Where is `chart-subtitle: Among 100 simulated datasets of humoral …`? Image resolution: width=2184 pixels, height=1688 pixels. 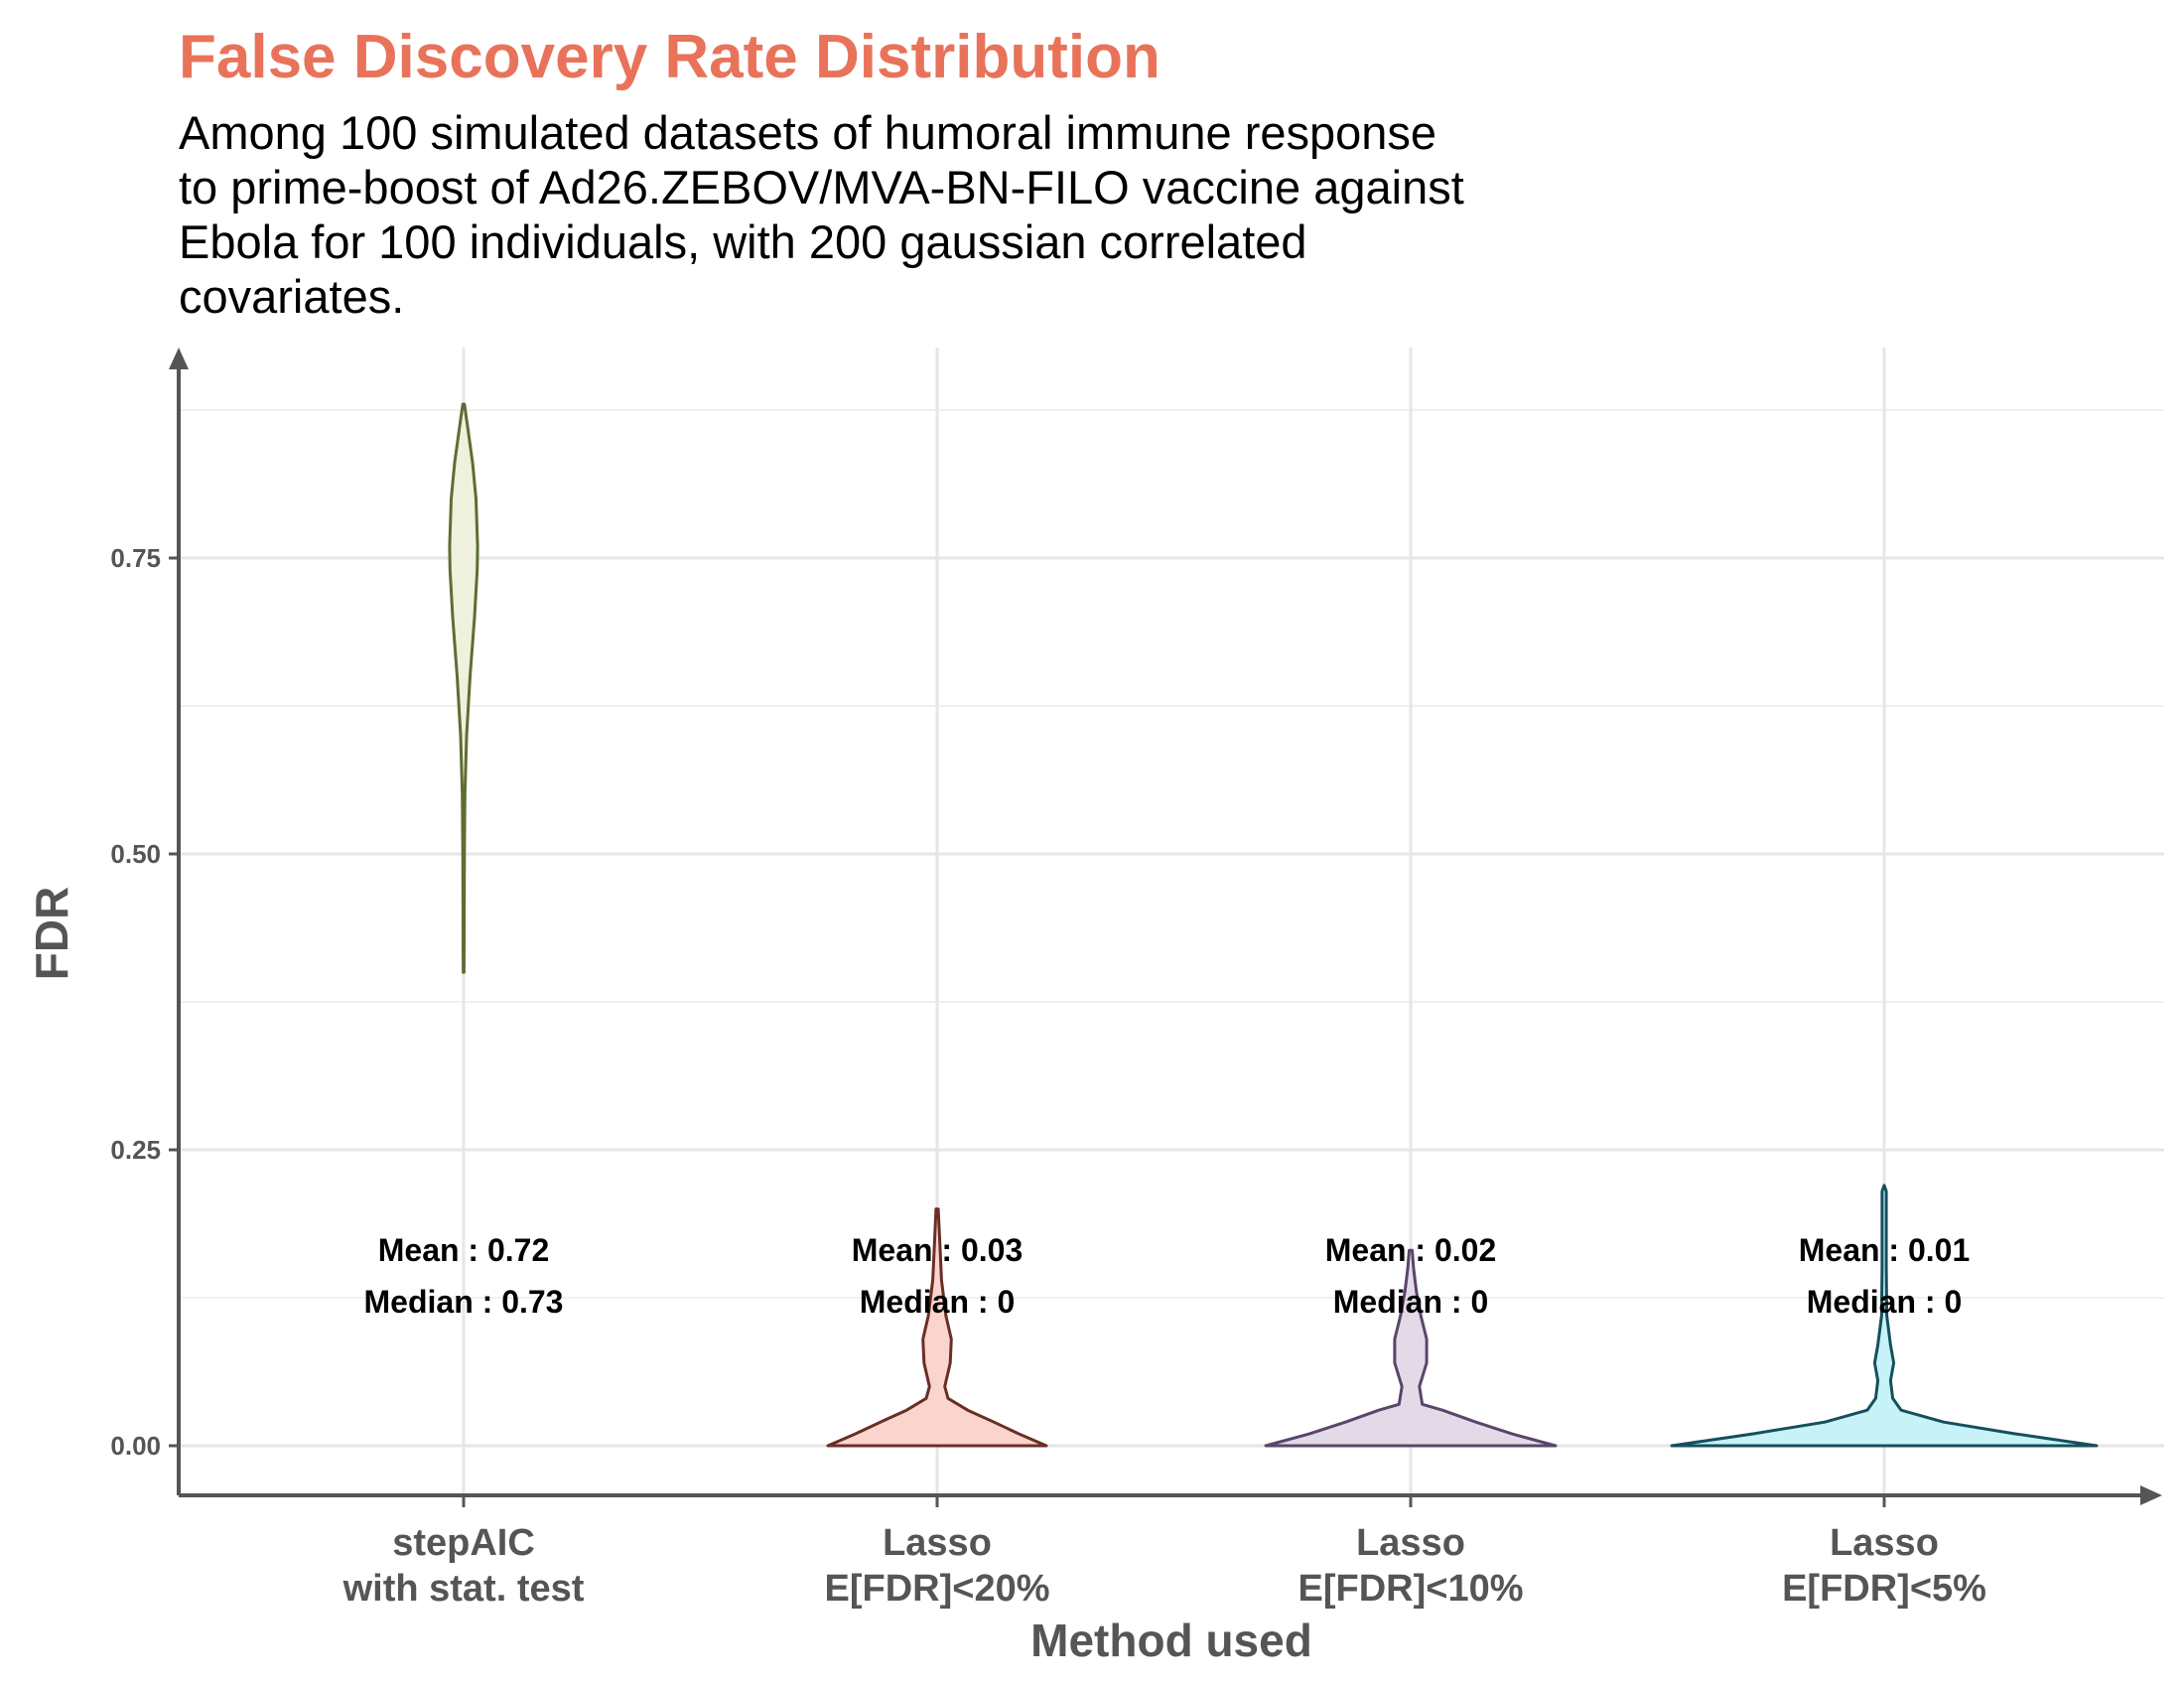 chart-subtitle: Among 100 simulated datasets of humoral … is located at coordinates (923, 214).